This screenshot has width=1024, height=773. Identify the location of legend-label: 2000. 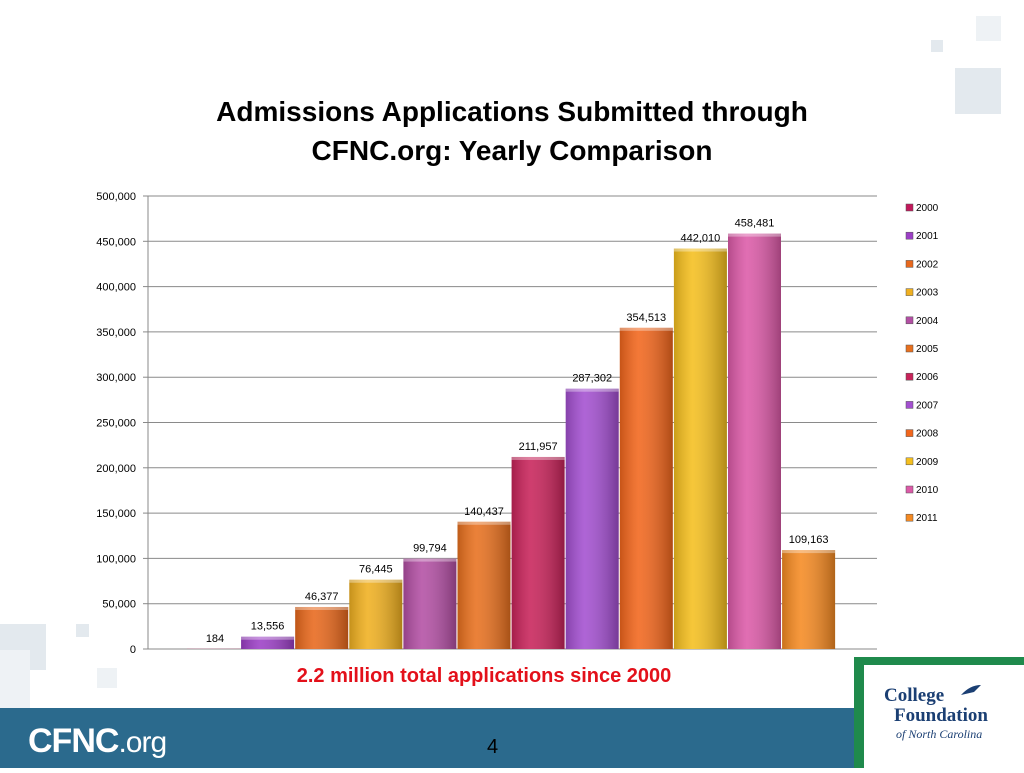
(927, 208).